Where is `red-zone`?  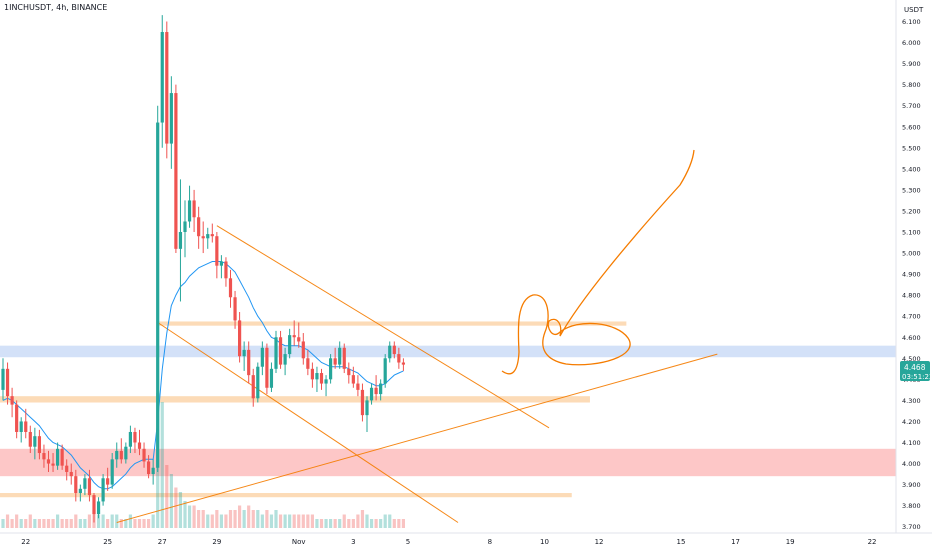 red-zone is located at coordinates (448, 462).